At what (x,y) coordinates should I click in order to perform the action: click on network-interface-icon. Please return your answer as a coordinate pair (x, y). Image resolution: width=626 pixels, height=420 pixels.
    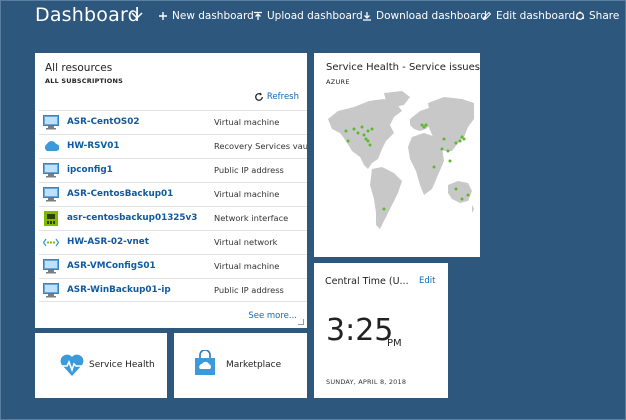
    Looking at the image, I should click on (51, 218).